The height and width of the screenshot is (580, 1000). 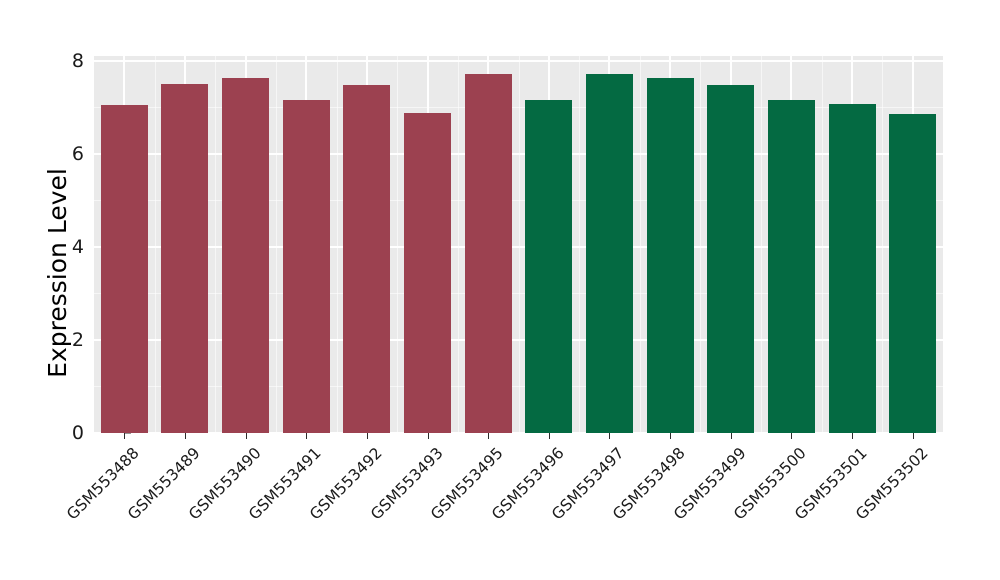 I want to click on bar-GSM553493, so click(x=428, y=273).